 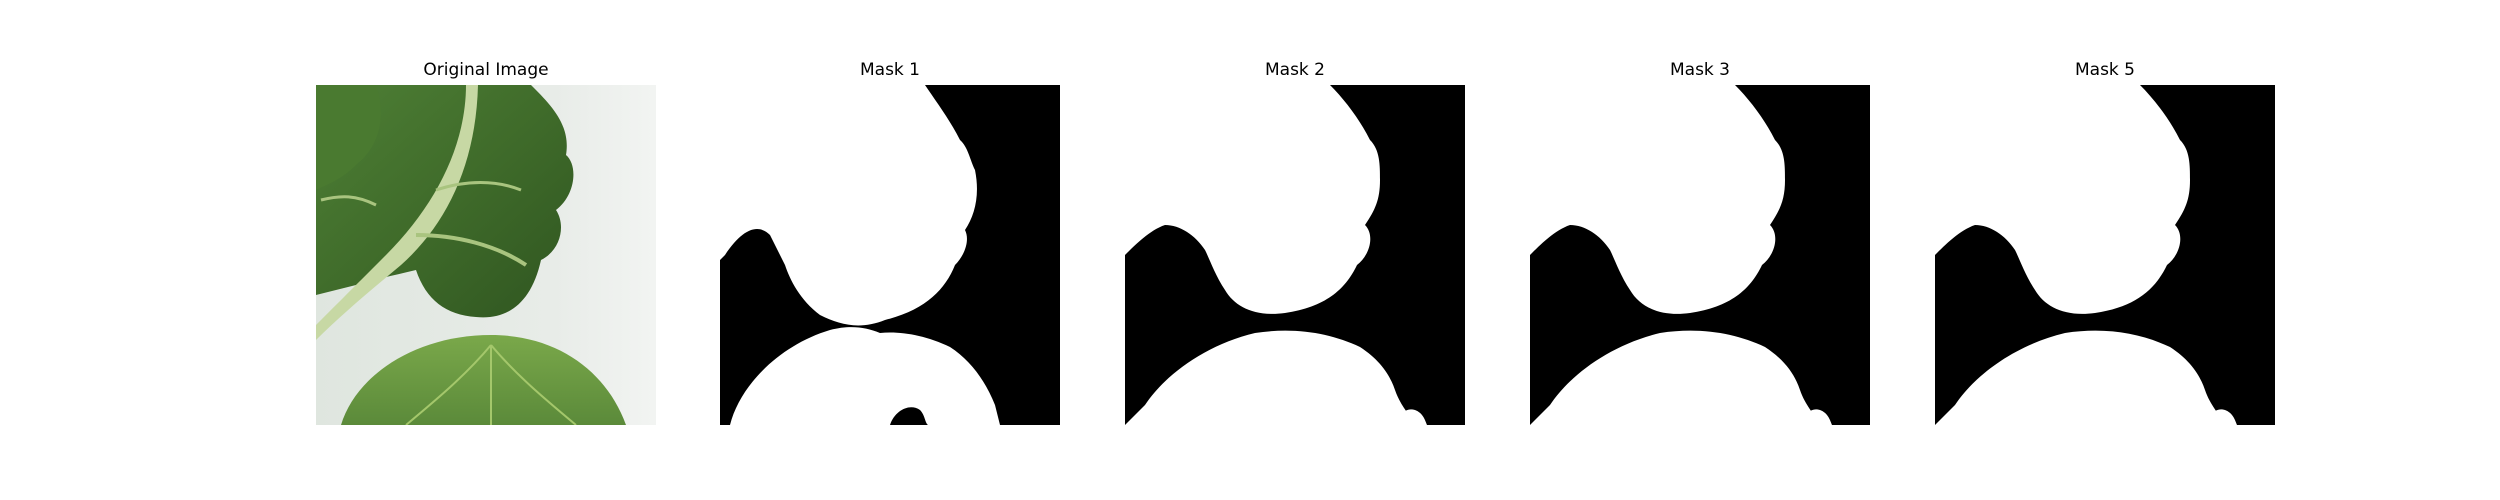 I want to click on mask-5-image, so click(x=2105, y=255).